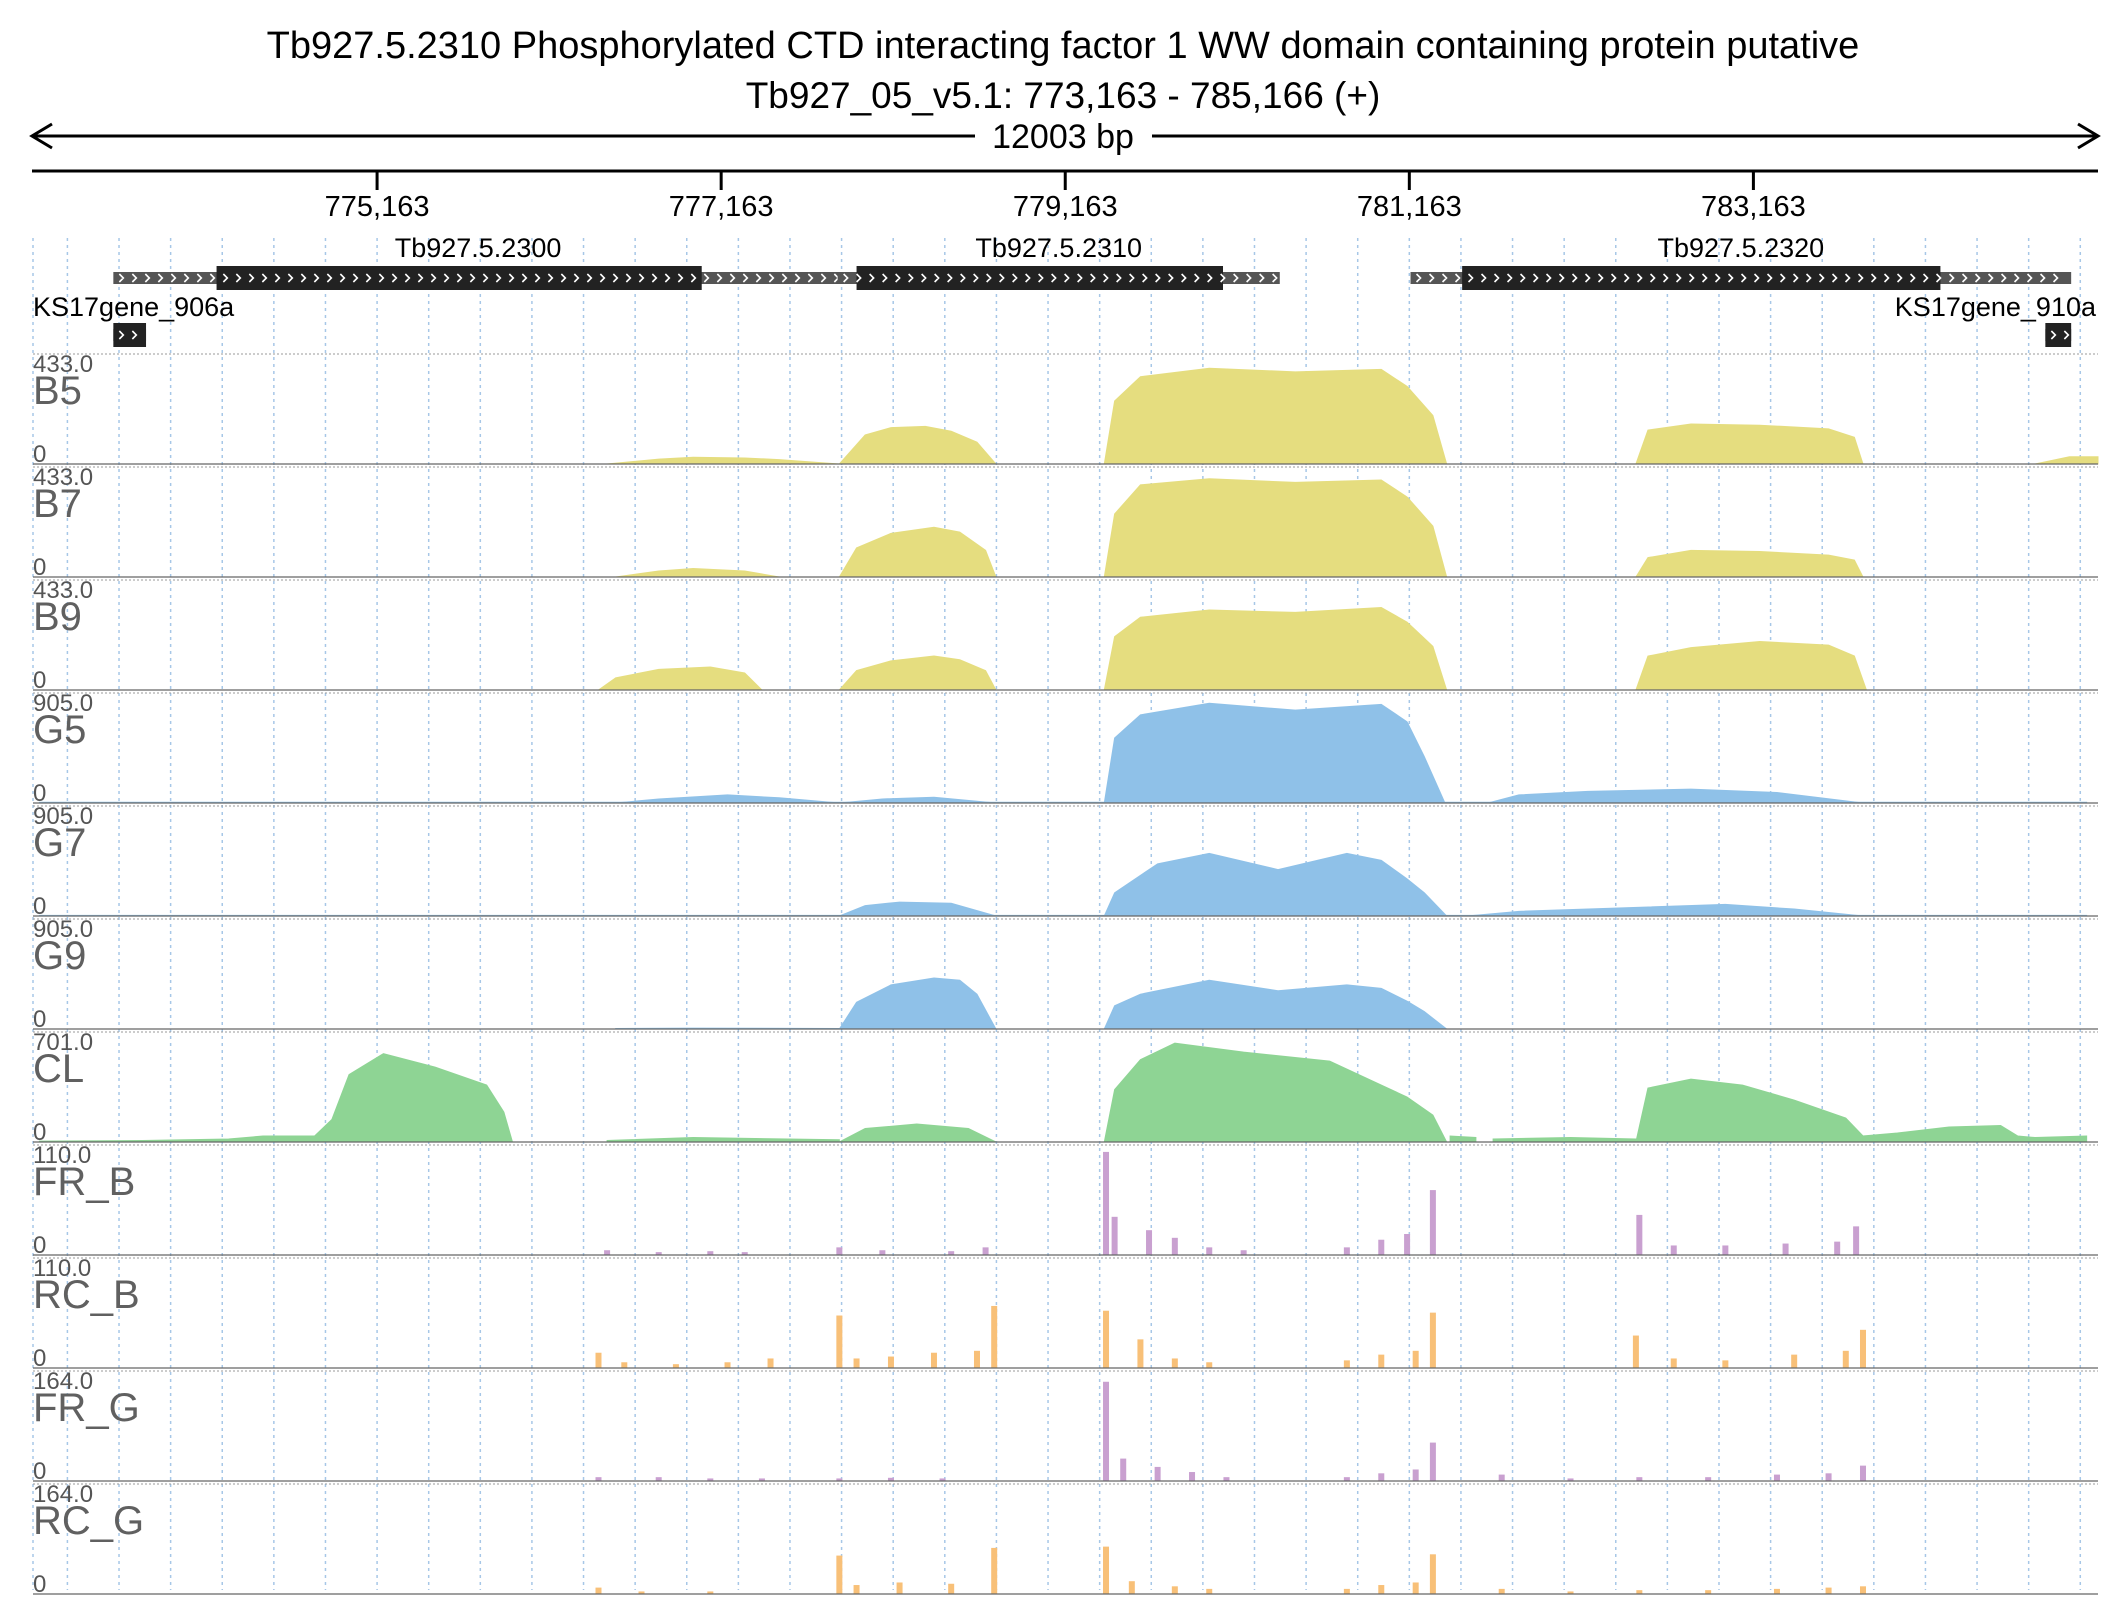 The image size is (2126, 1619). What do you see at coordinates (63, 477) in the screenshot?
I see `track-max-label: 433.0` at bounding box center [63, 477].